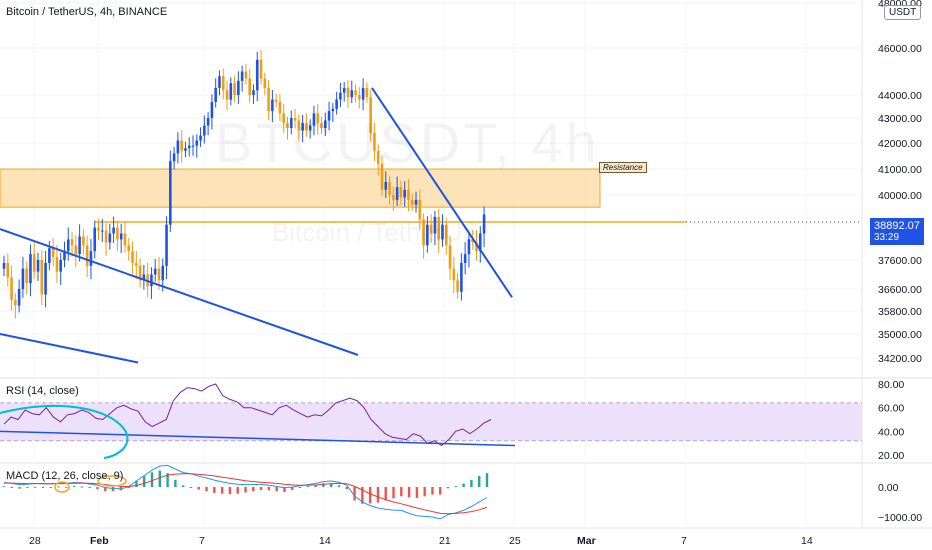 Image resolution: width=932 pixels, height=550 pixels. Describe the element at coordinates (623, 167) in the screenshot. I see `resistance-label: Resistance` at that location.